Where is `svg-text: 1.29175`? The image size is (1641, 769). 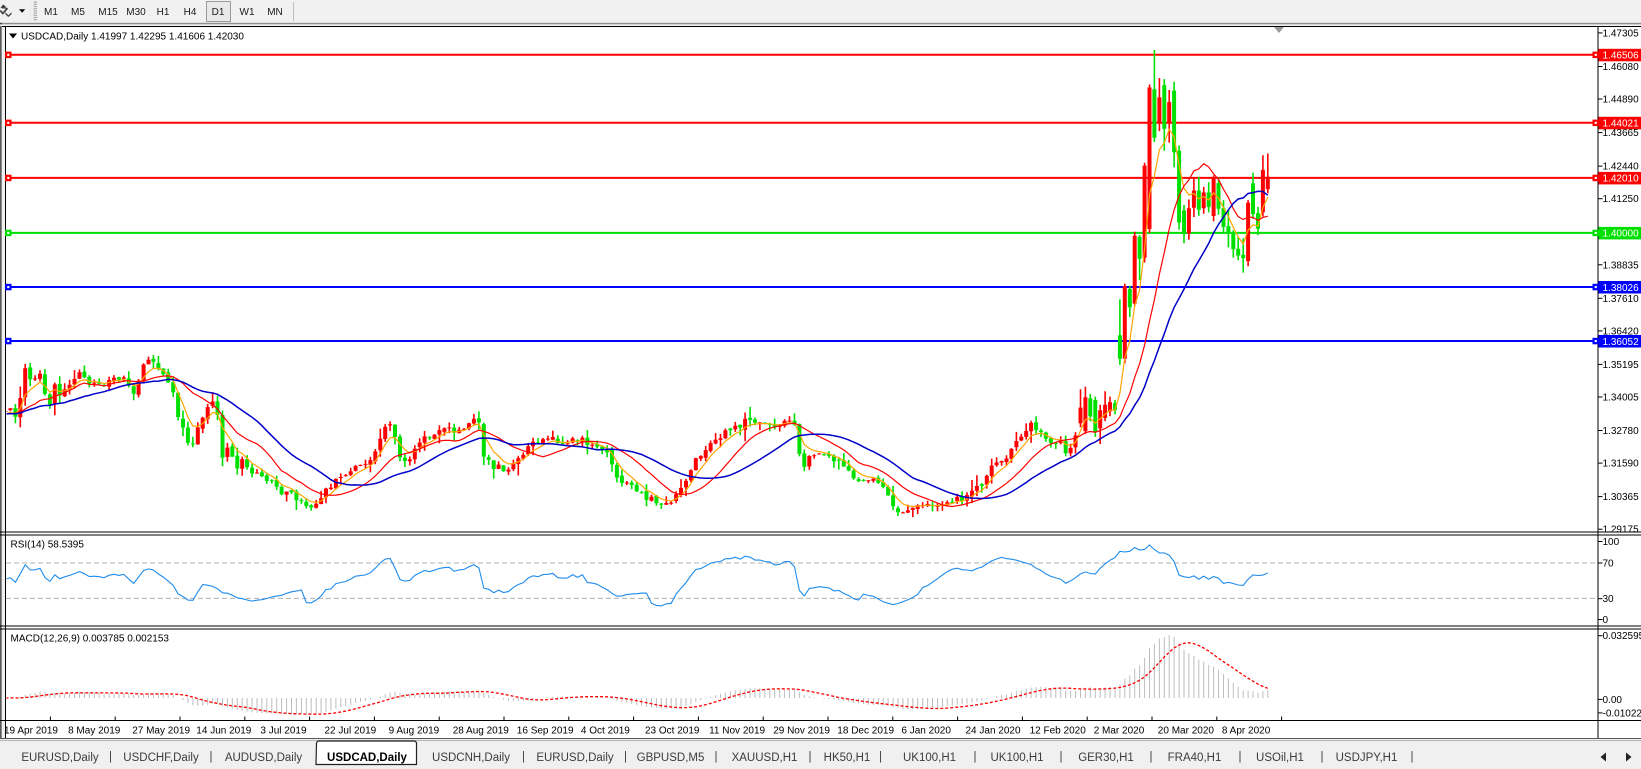
svg-text: 1.29175 is located at coordinates (1621, 530).